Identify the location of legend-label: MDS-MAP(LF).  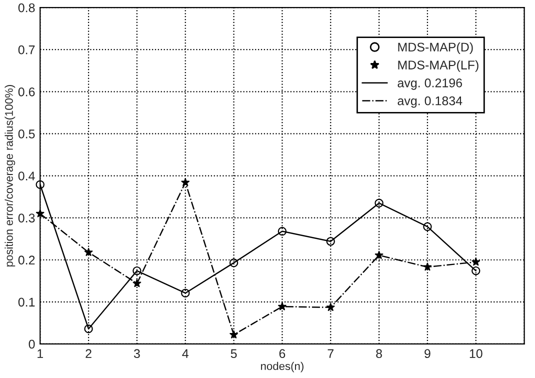
(438, 66).